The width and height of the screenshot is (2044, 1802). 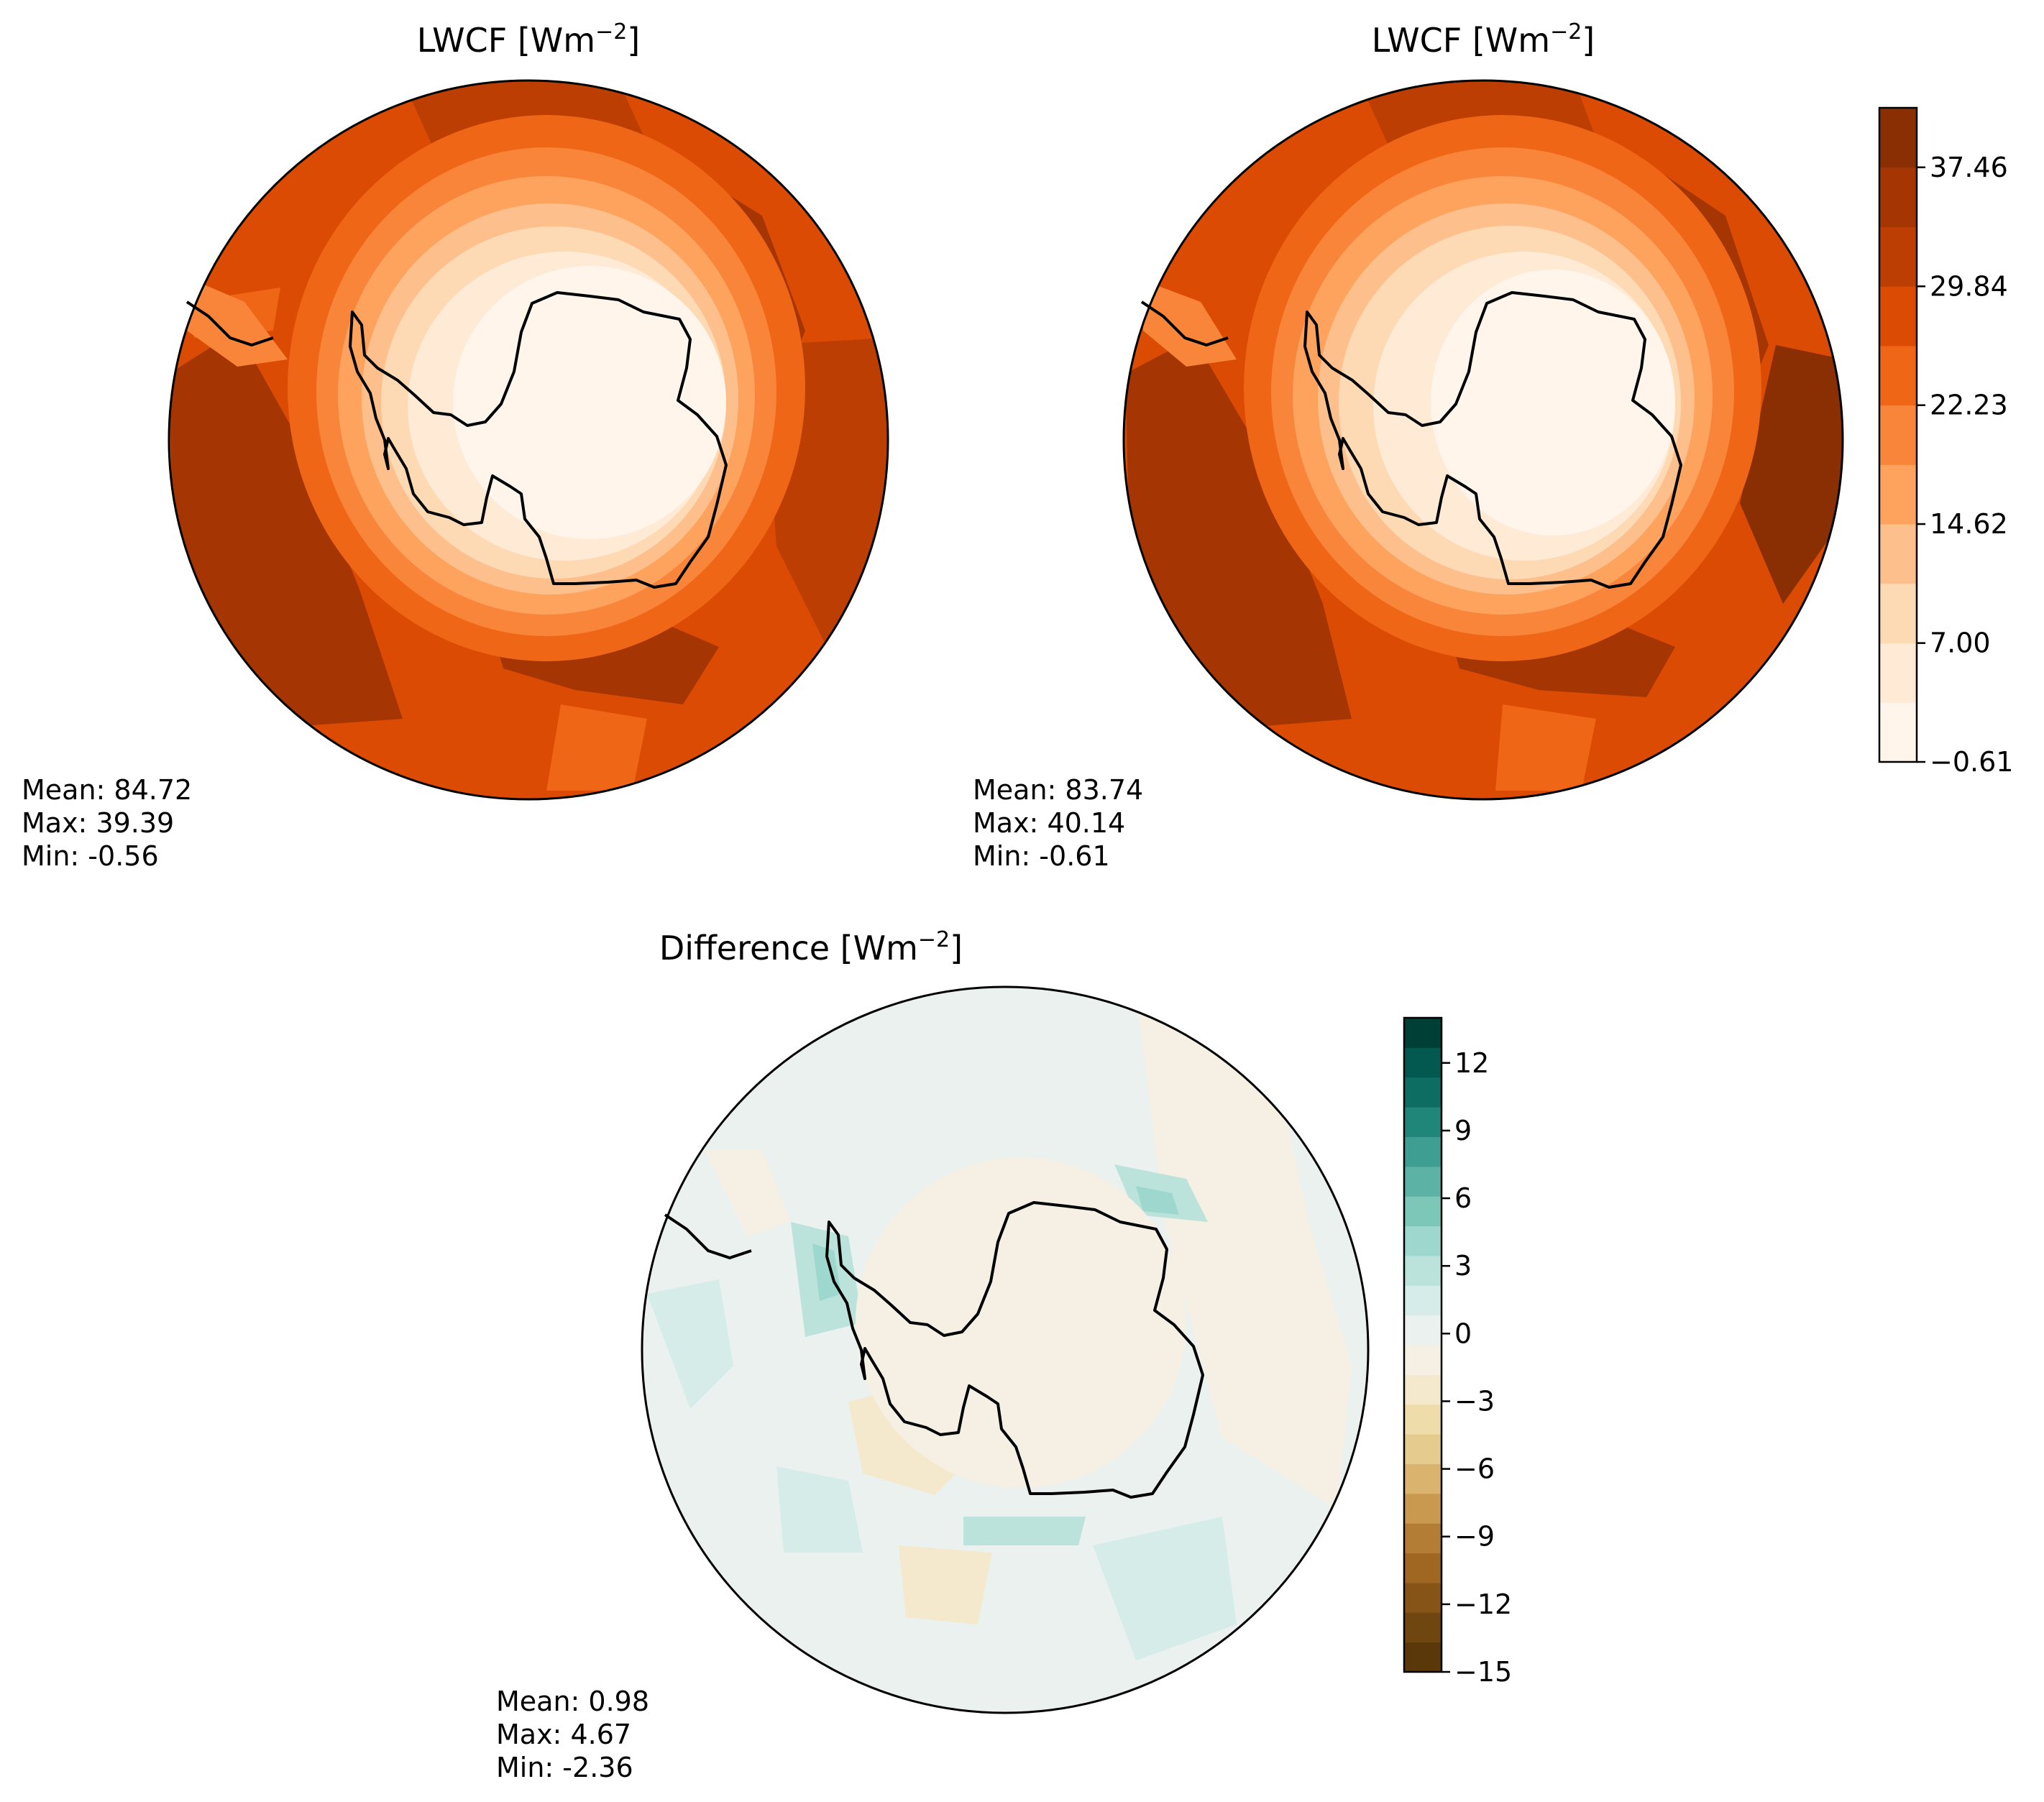 What do you see at coordinates (1471, 1063) in the screenshot?
I see `colorbar-tick-label: 12` at bounding box center [1471, 1063].